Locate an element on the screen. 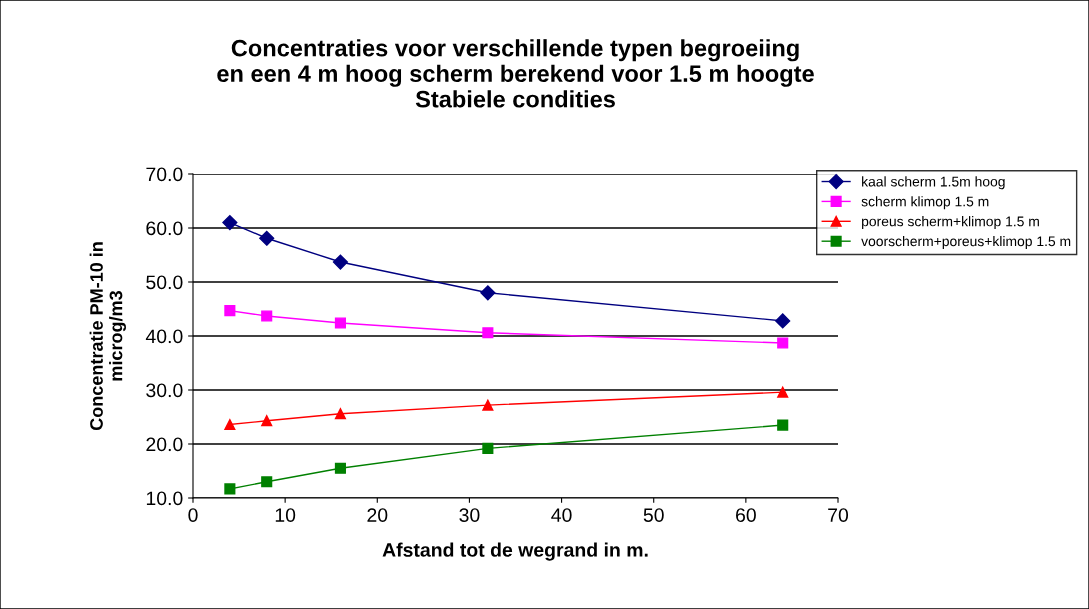 Image resolution: width=1089 pixels, height=609 pixels. y-tick-label: 70.0 is located at coordinates (164, 174).